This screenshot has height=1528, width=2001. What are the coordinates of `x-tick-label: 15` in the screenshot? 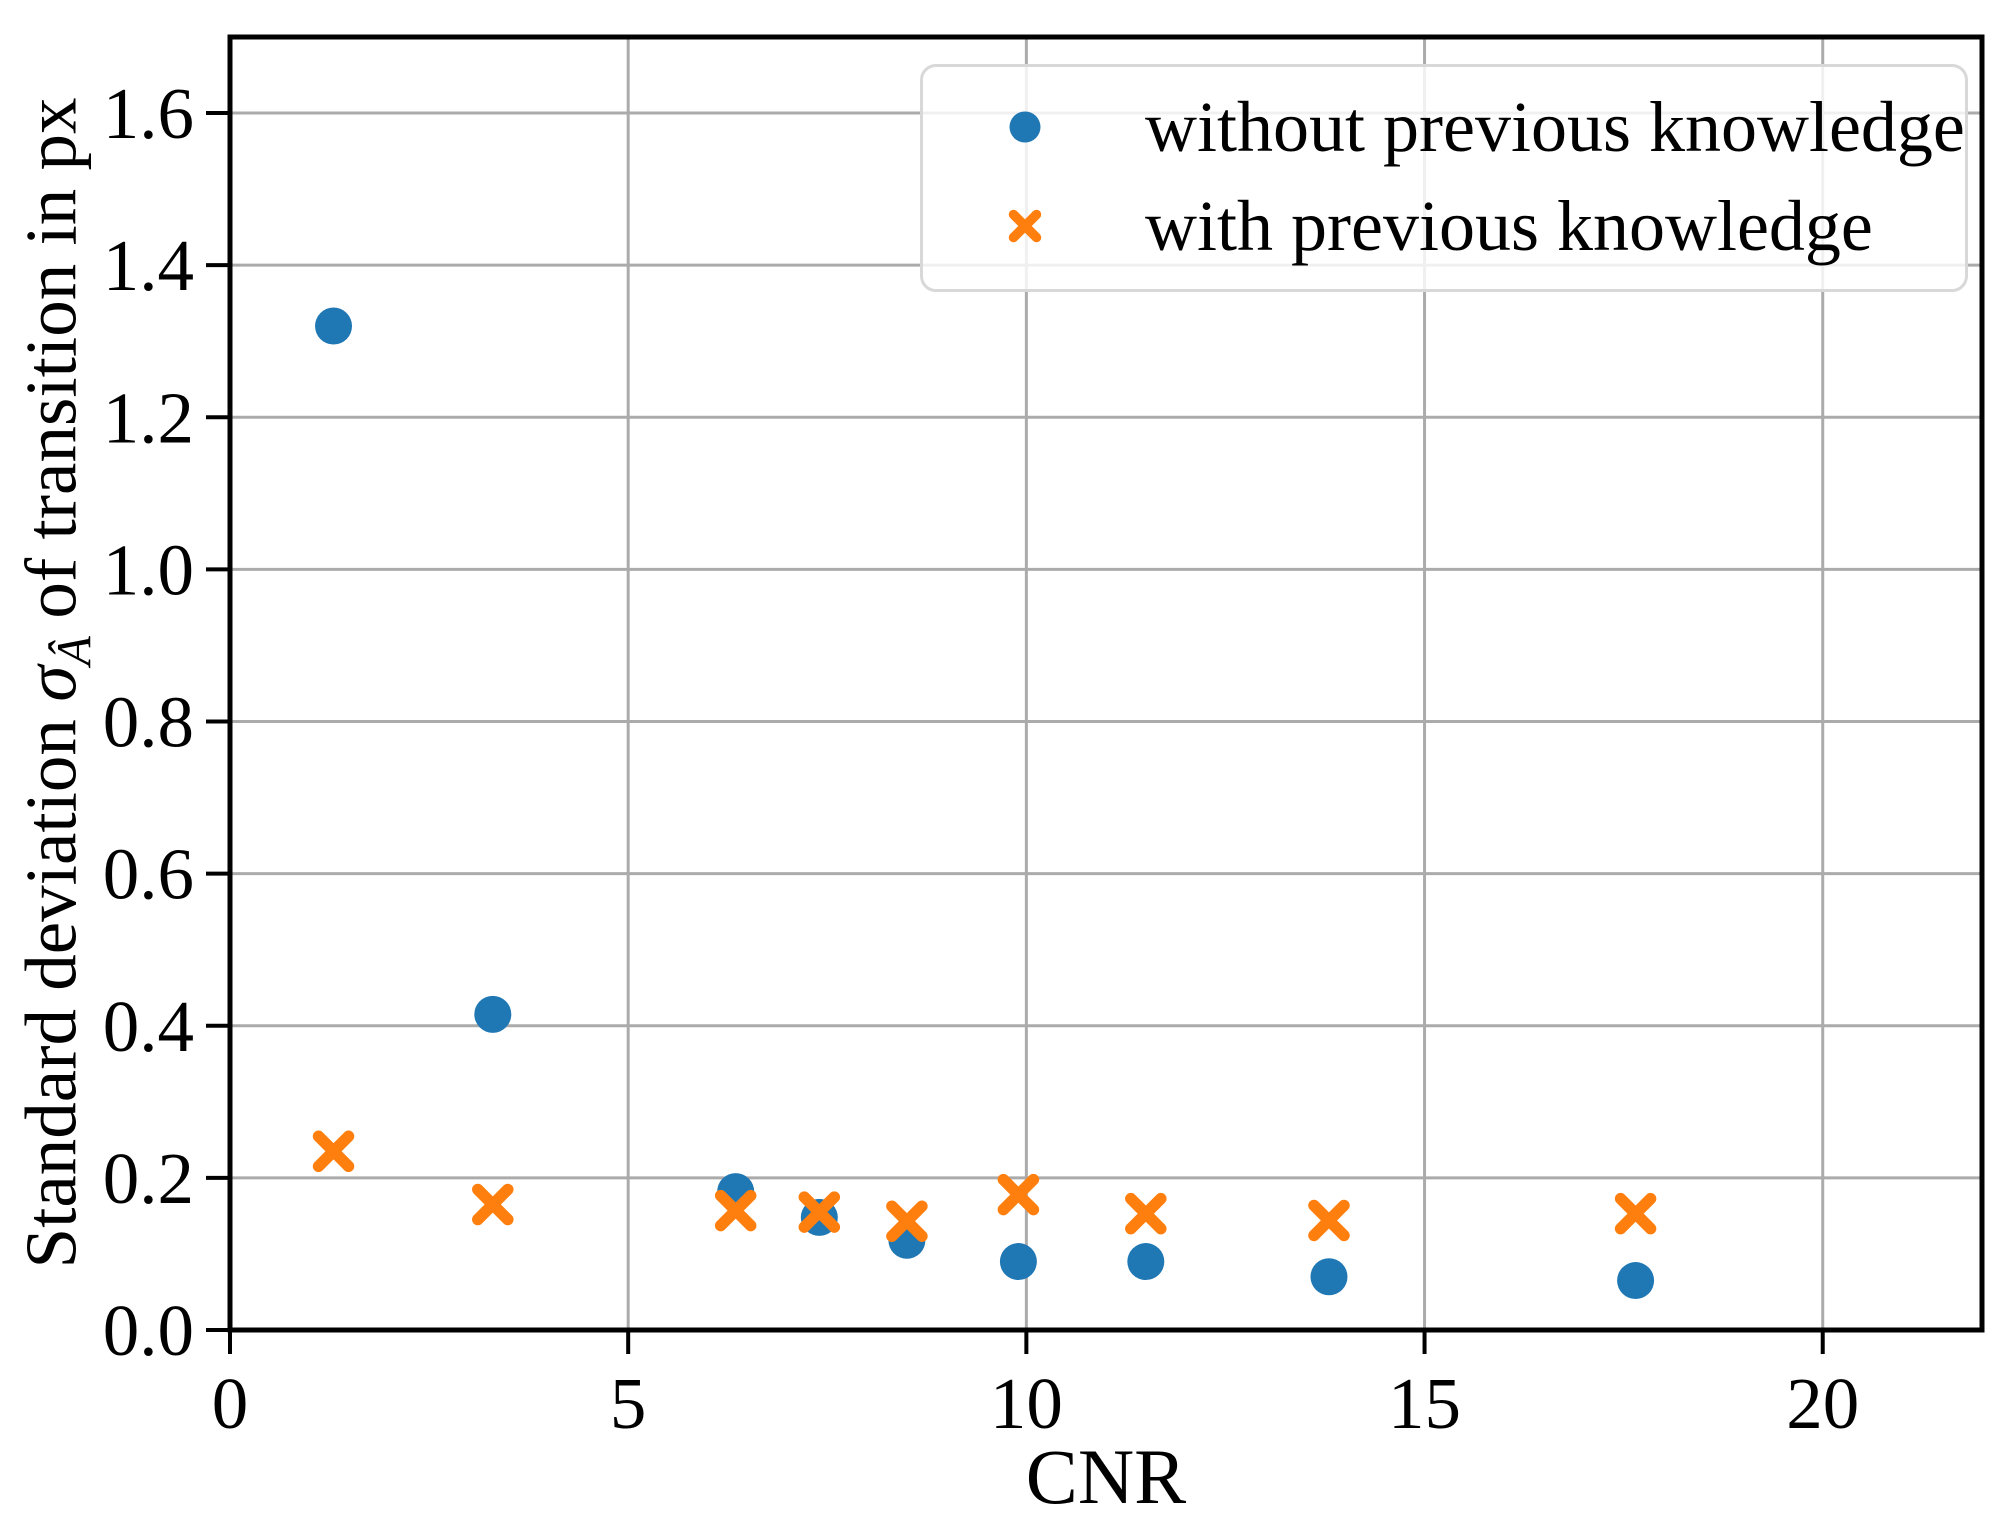 It's located at (1424, 1403).